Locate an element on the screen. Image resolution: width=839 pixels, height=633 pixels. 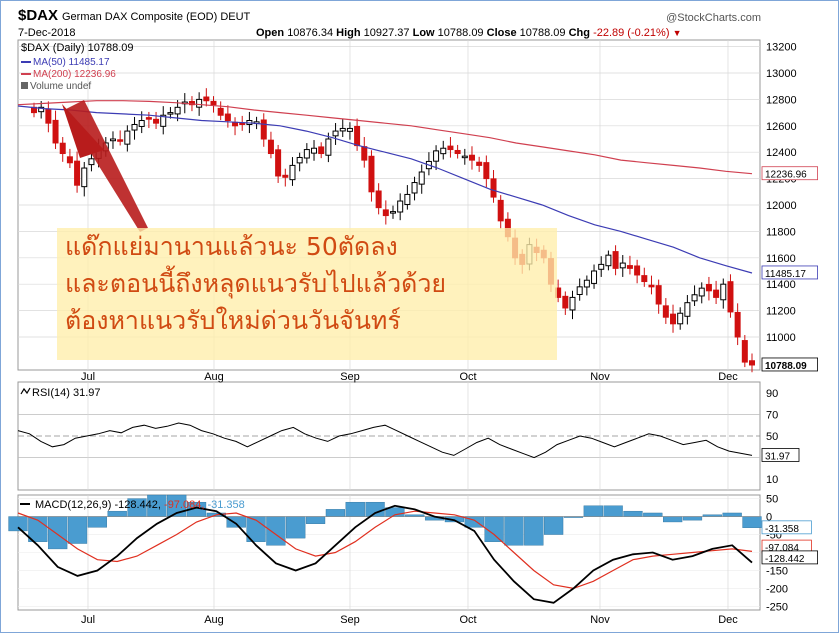
rsi-value-tag: 31.97 is located at coordinates (777, 456).